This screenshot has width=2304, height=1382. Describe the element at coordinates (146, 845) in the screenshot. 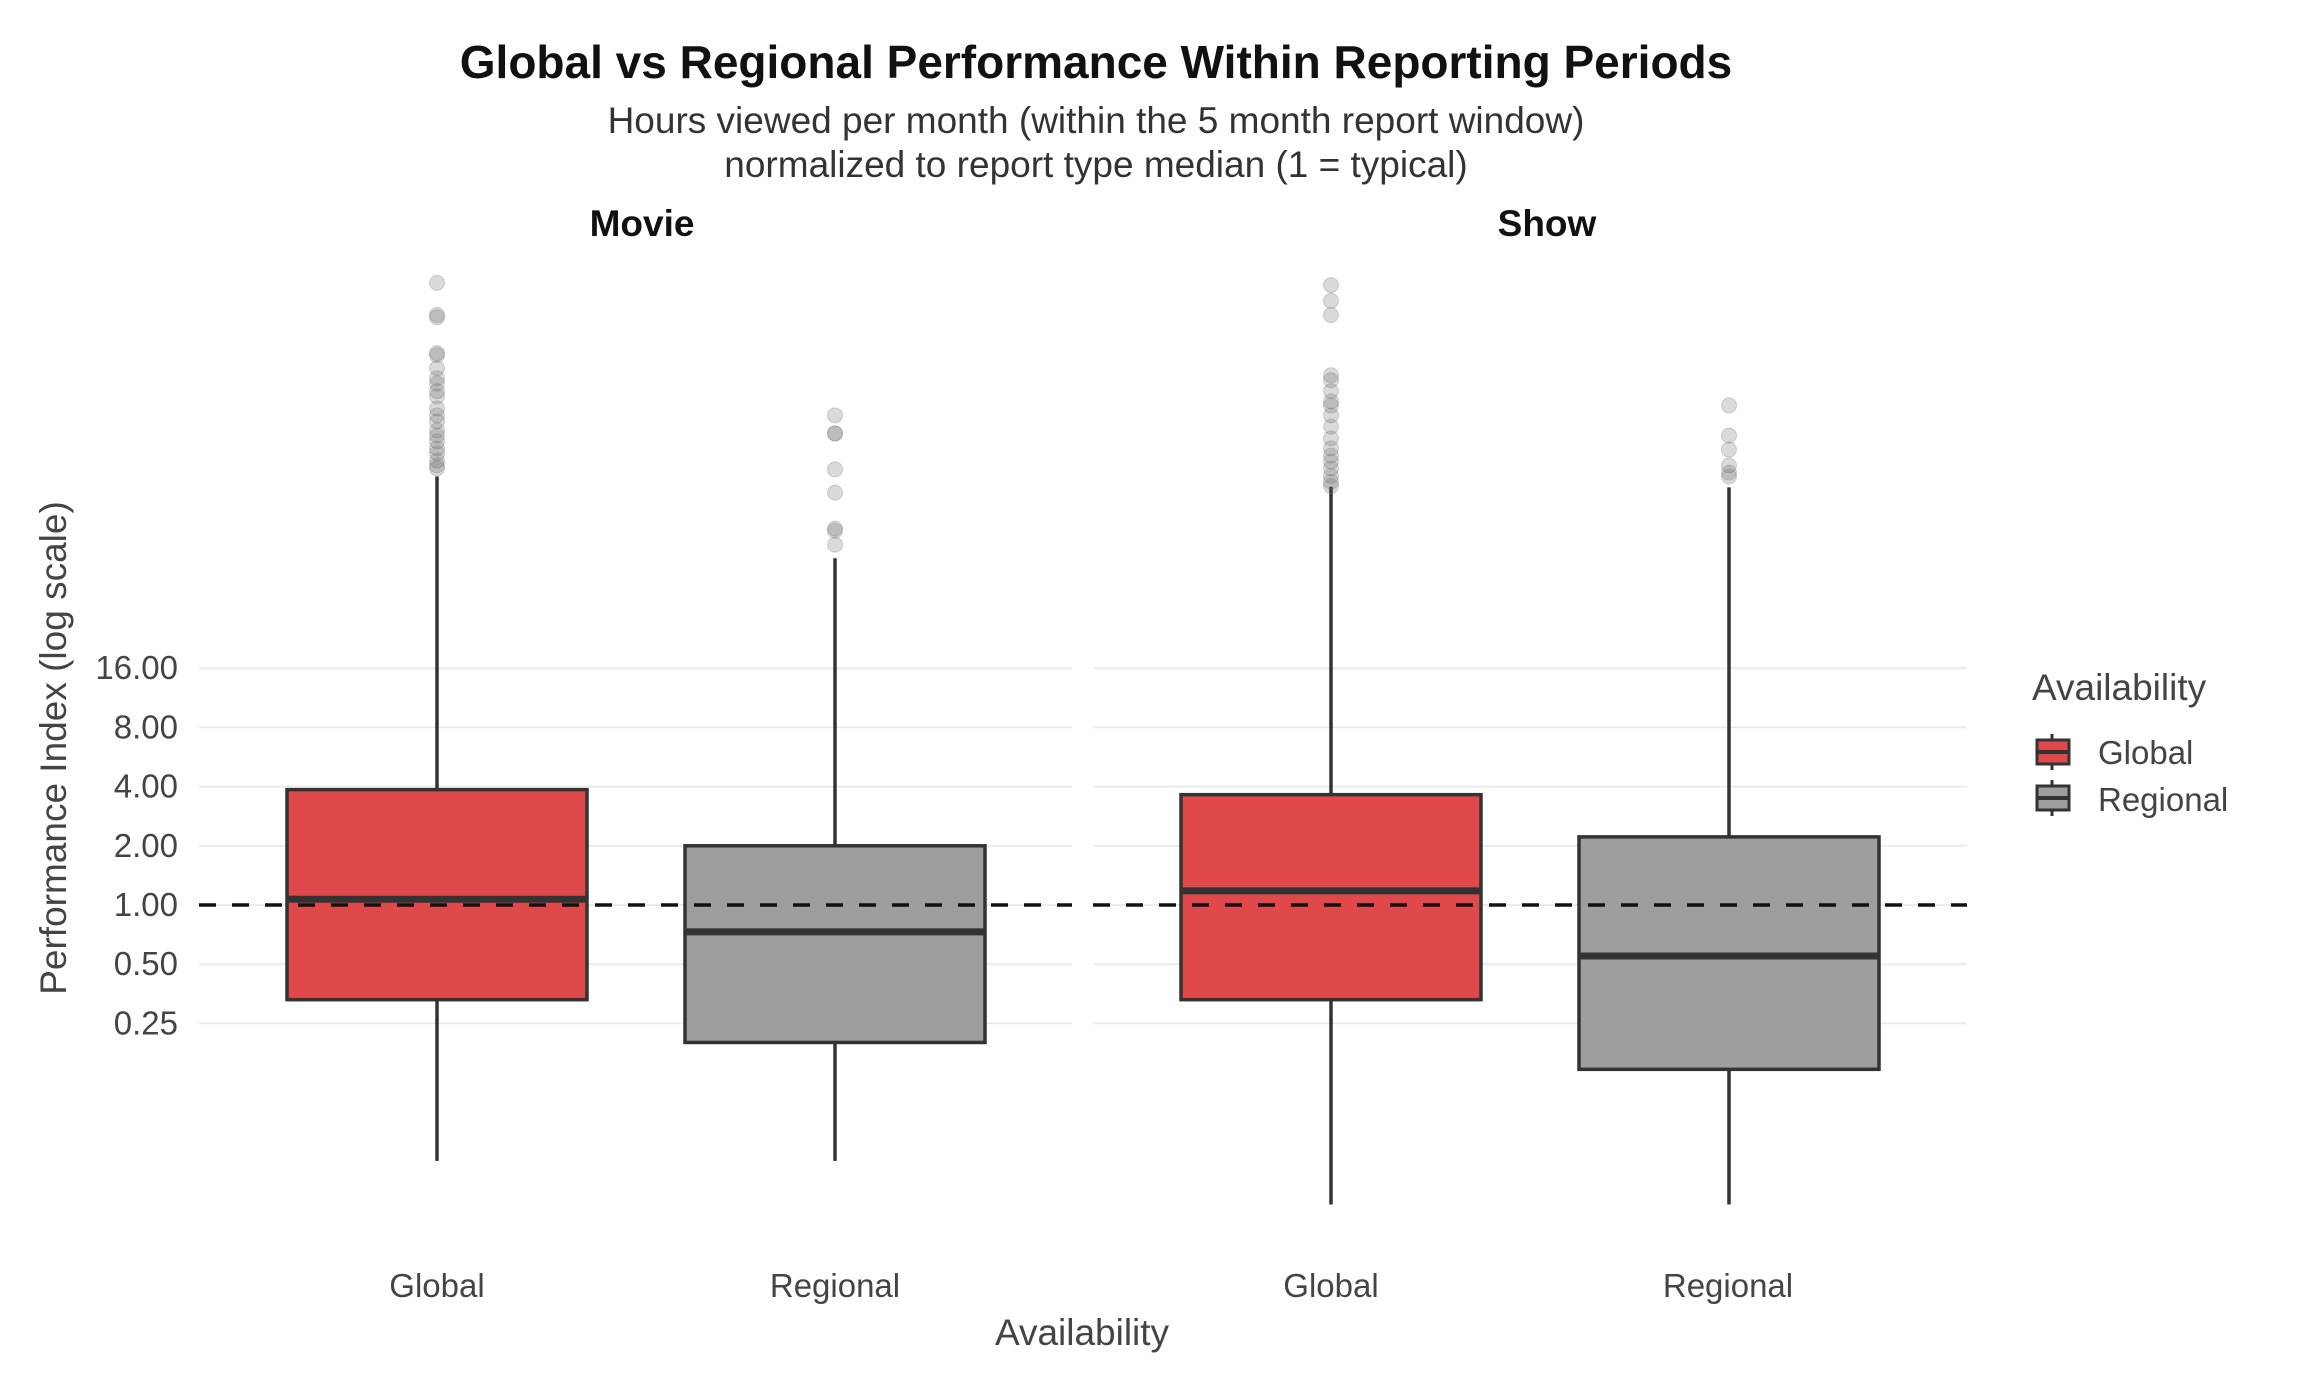

I see `y-tick-label: 2.00` at that location.